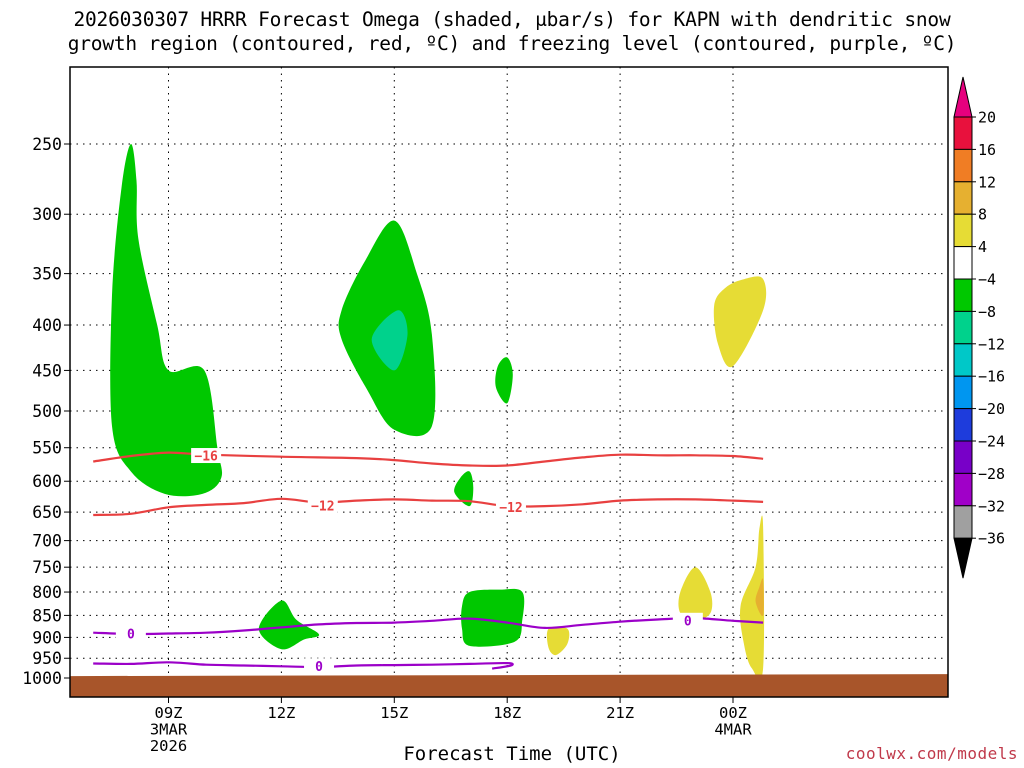 Image resolution: width=1024 pixels, height=768 pixels. What do you see at coordinates (281, 713) in the screenshot?
I see `x-tick-label: 12Z` at bounding box center [281, 713].